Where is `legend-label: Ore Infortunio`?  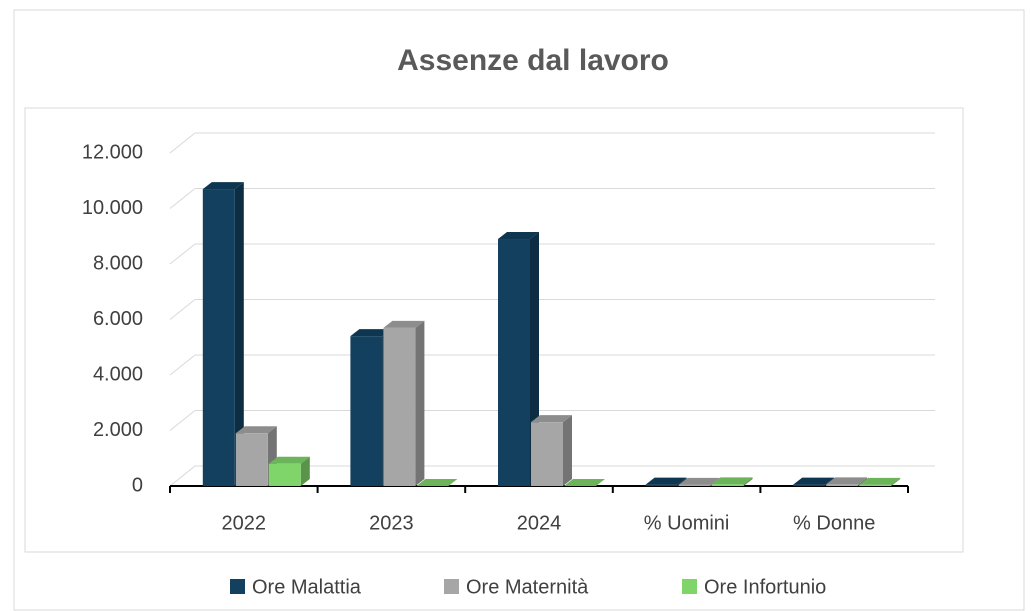
legend-label: Ore Infortunio is located at coordinates (765, 587).